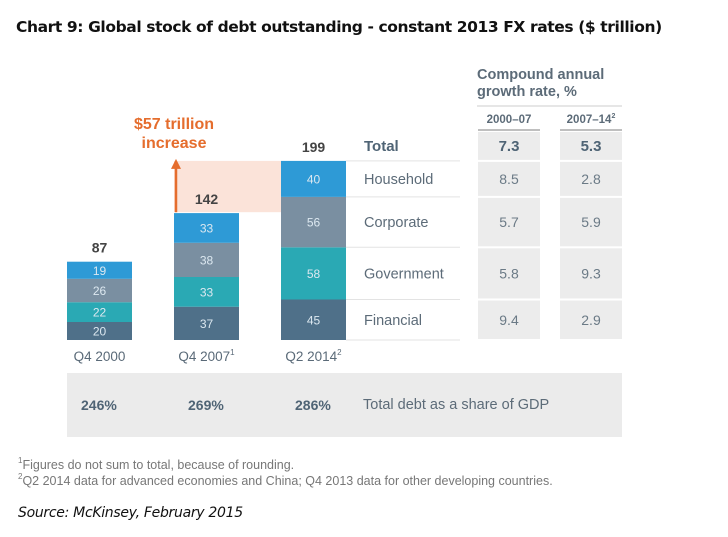 This screenshot has height=537, width=728. What do you see at coordinates (206, 356) in the screenshot?
I see `category-label: Q4 20071` at bounding box center [206, 356].